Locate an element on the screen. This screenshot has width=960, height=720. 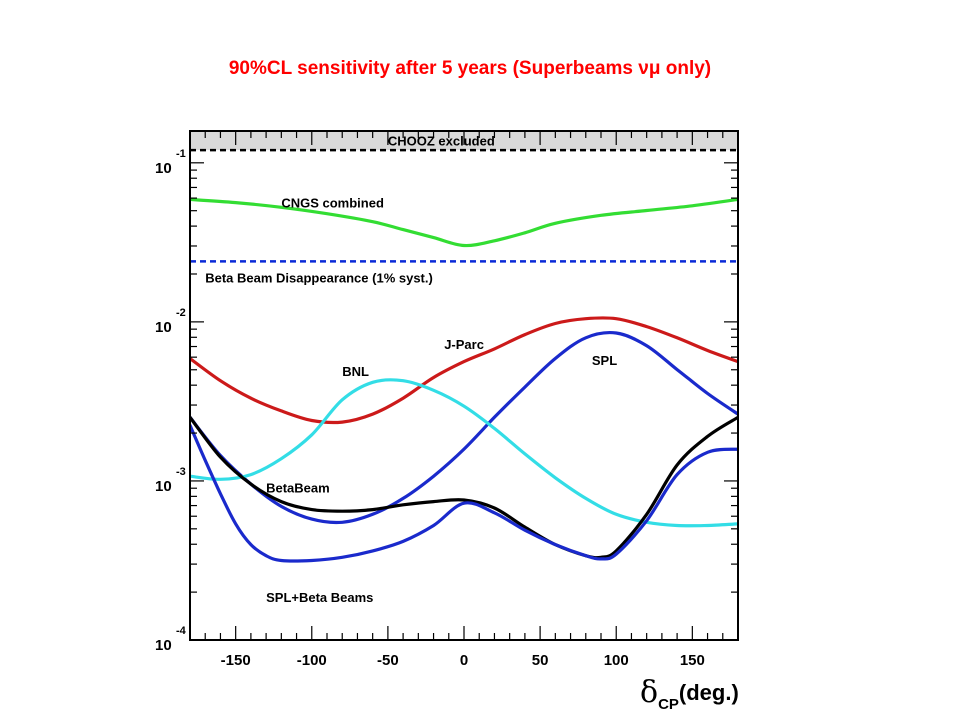
series-line-cngs-combined is located at coordinates (464, 222).